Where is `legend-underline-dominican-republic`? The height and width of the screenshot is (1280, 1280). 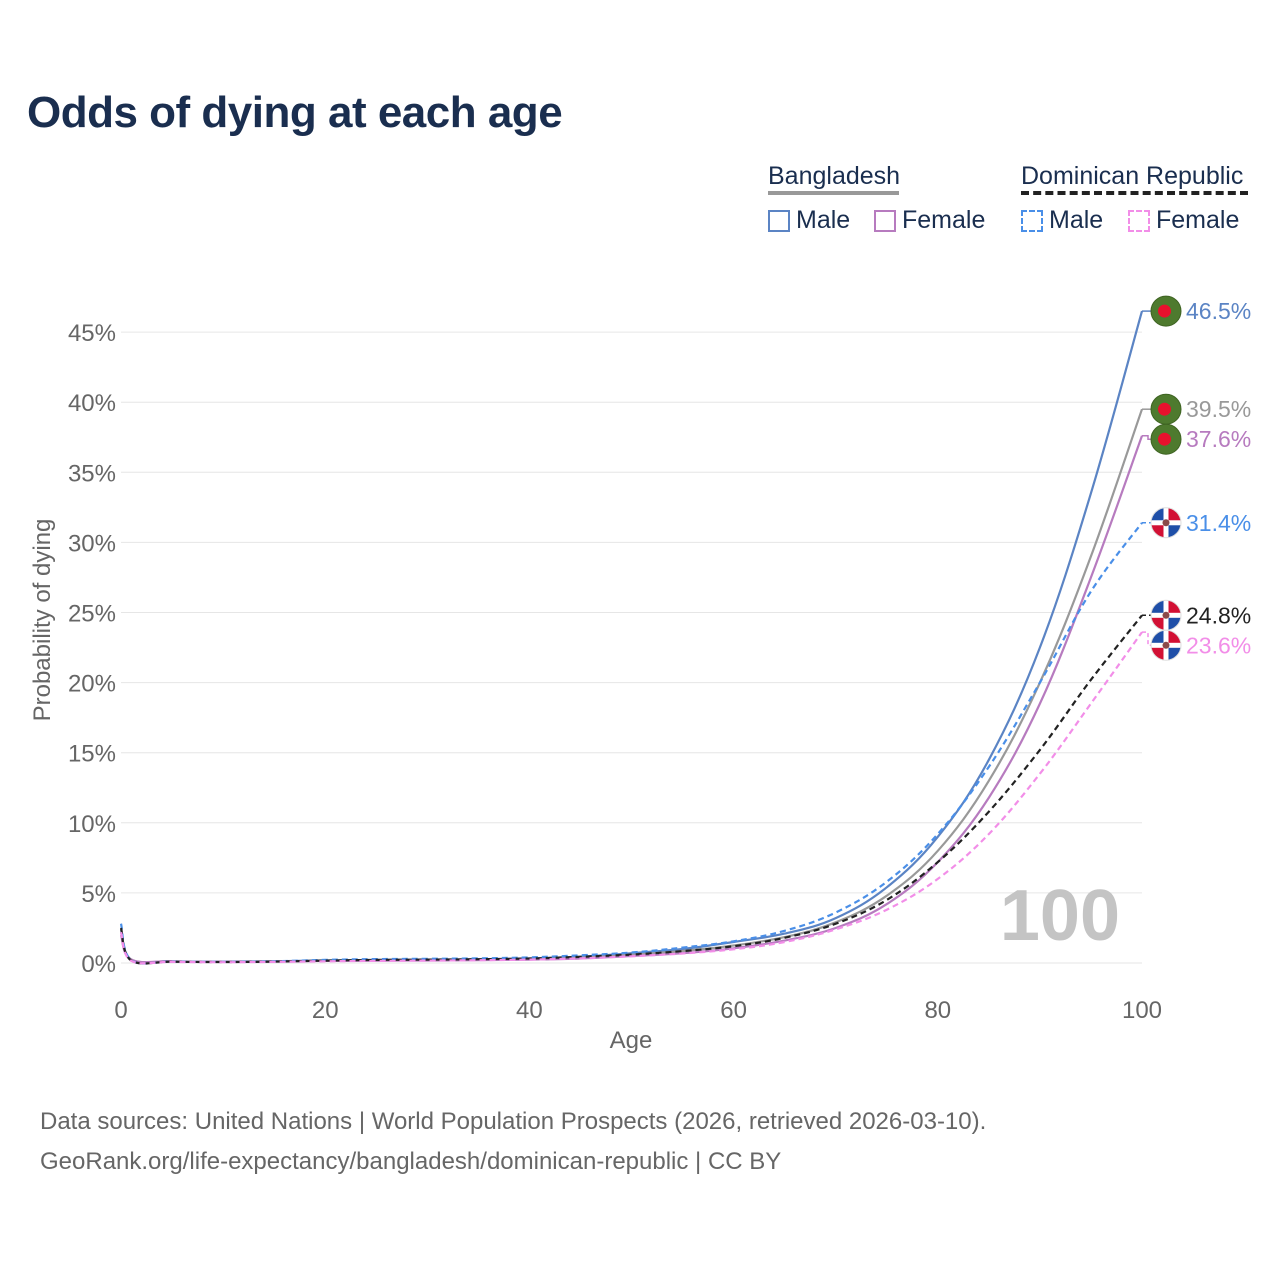 legend-underline-dominican-republic is located at coordinates (1134, 193).